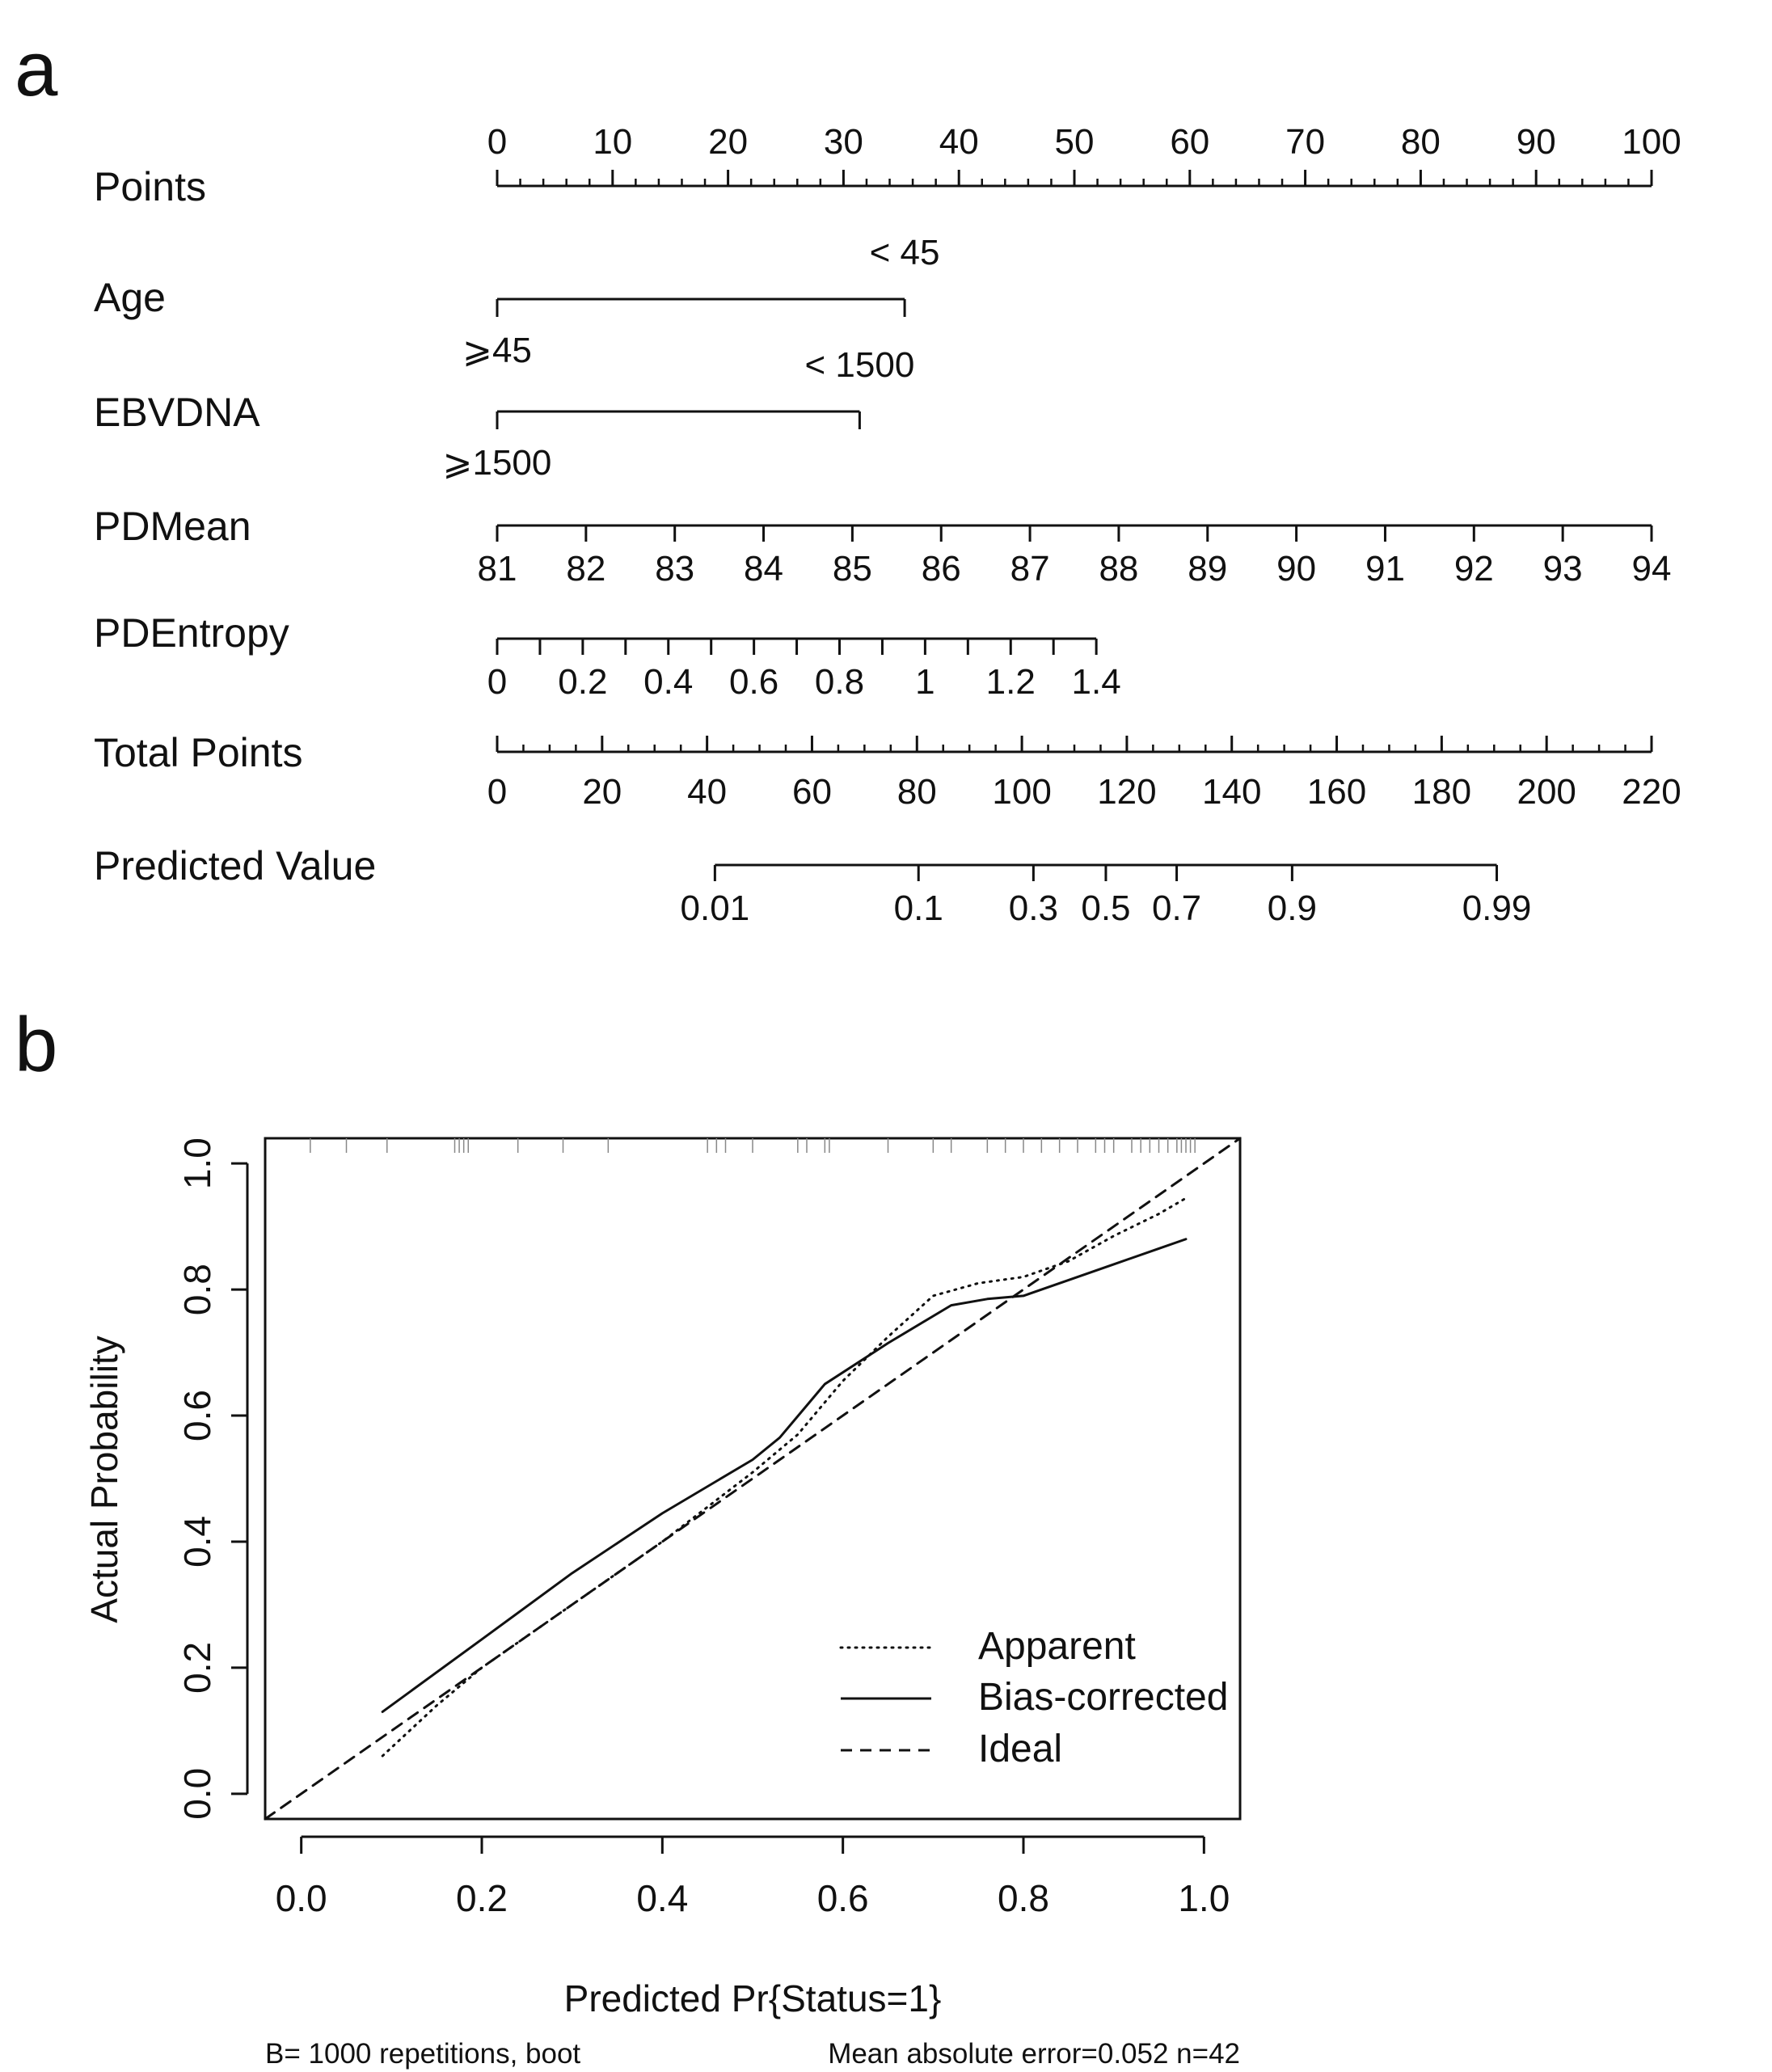 This screenshot has width=1772, height=2072. I want to click on row-label-total: Total Points, so click(198, 752).